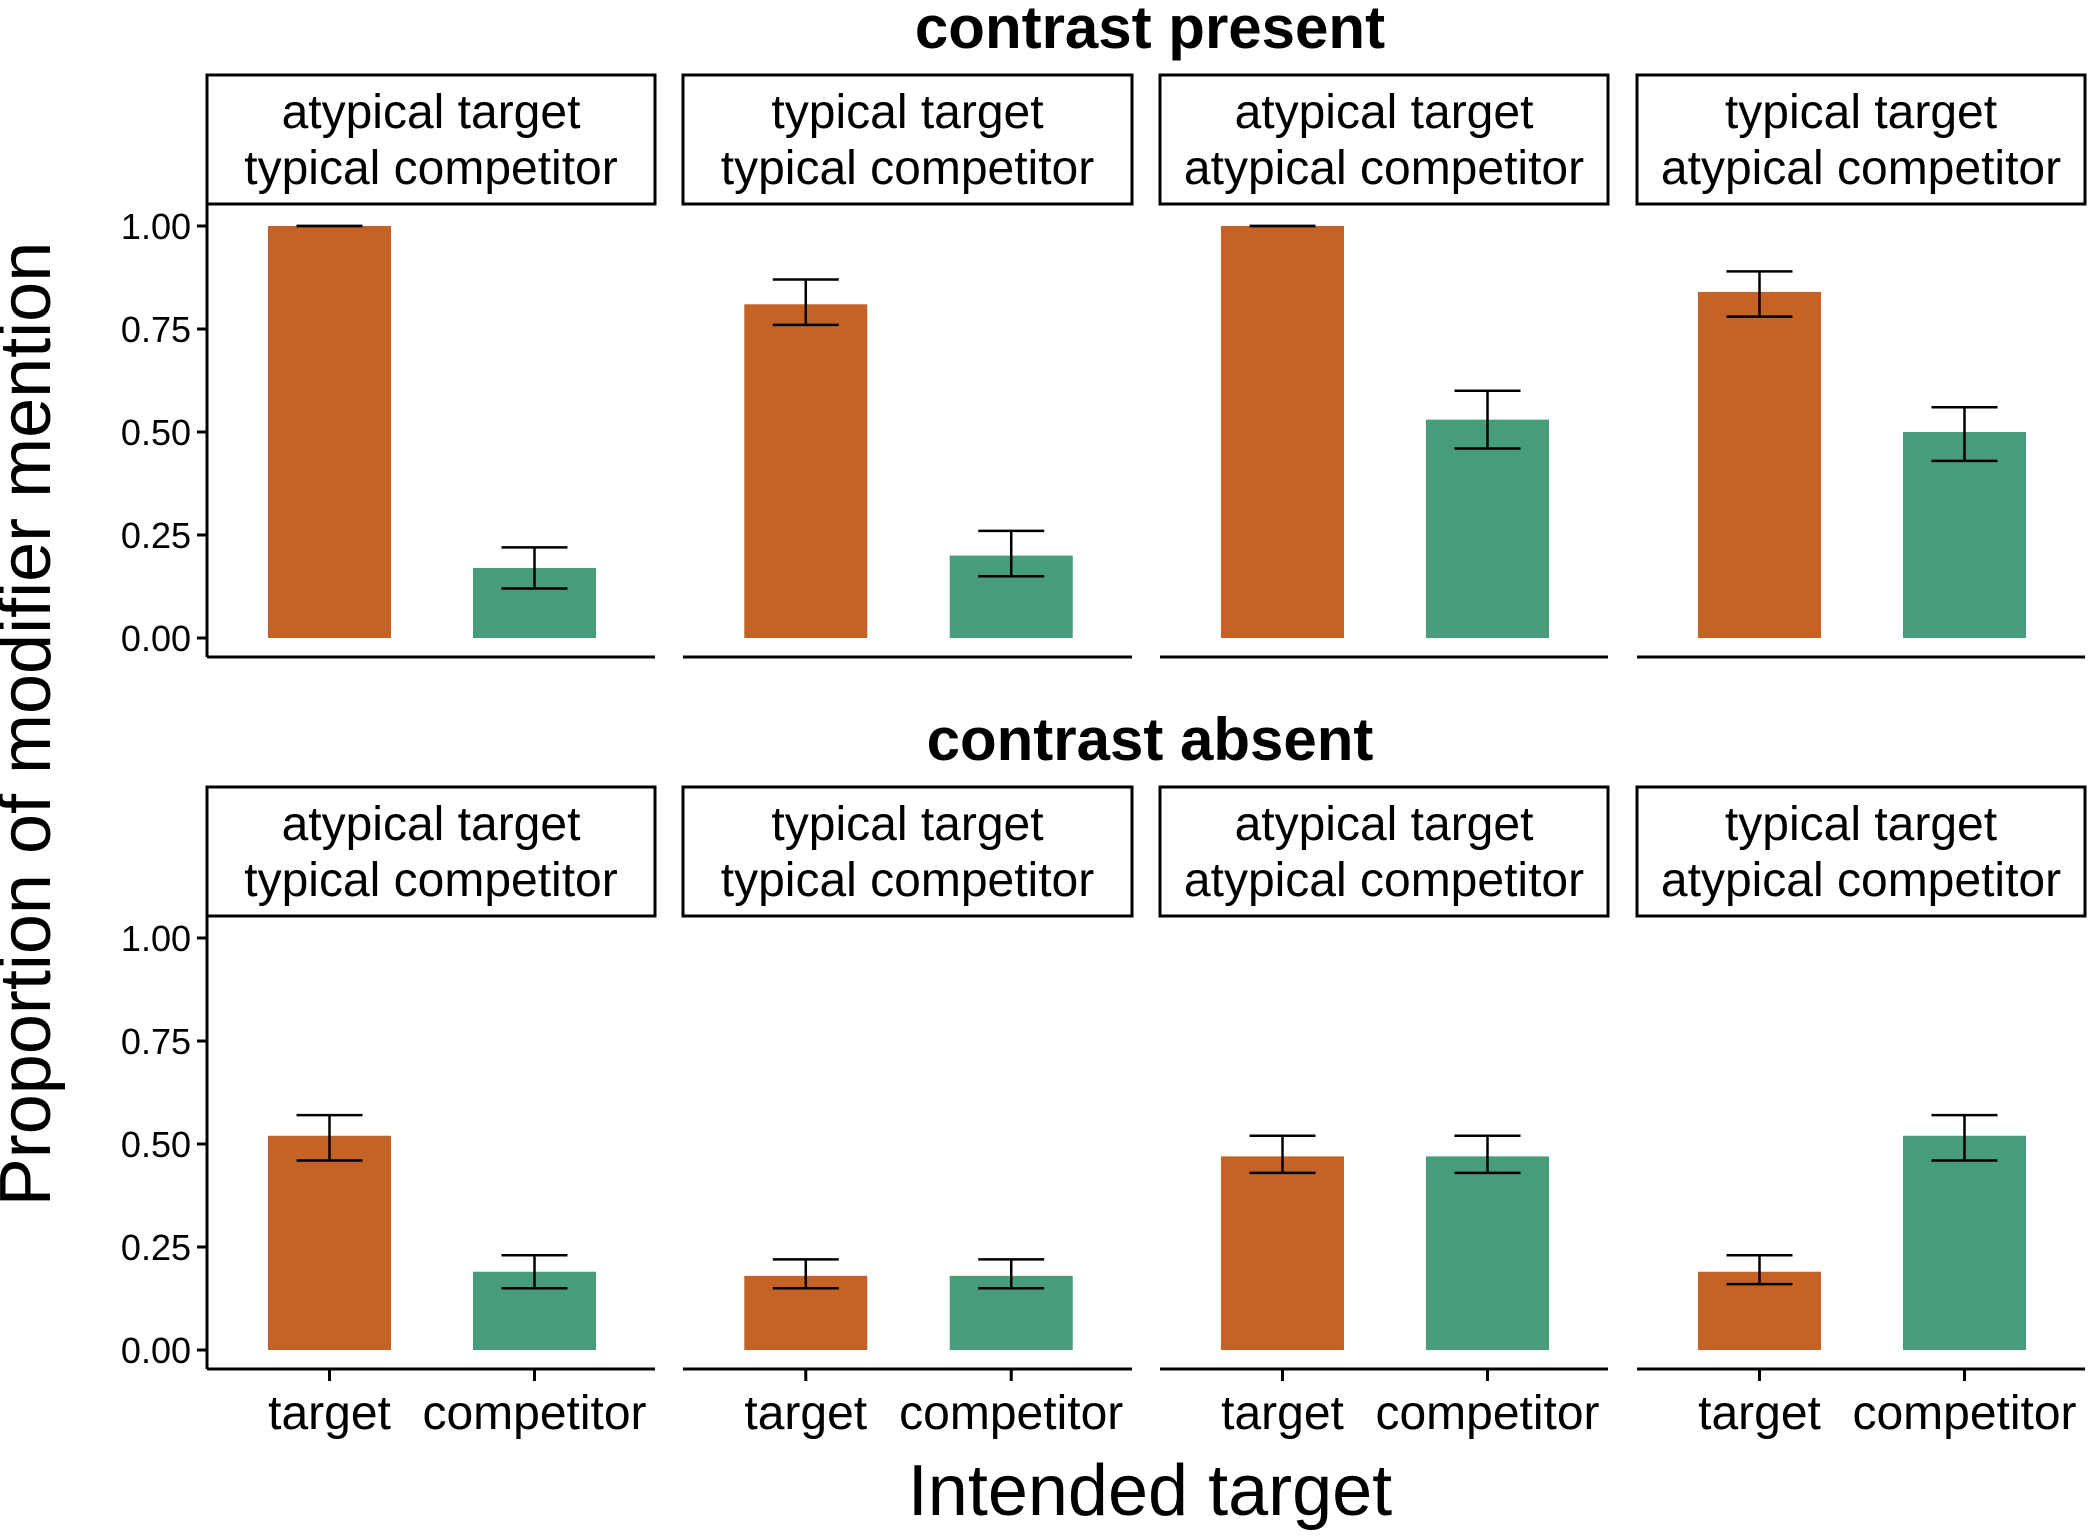  I want to click on x-axis-title: Intended target, so click(1150, 1491).